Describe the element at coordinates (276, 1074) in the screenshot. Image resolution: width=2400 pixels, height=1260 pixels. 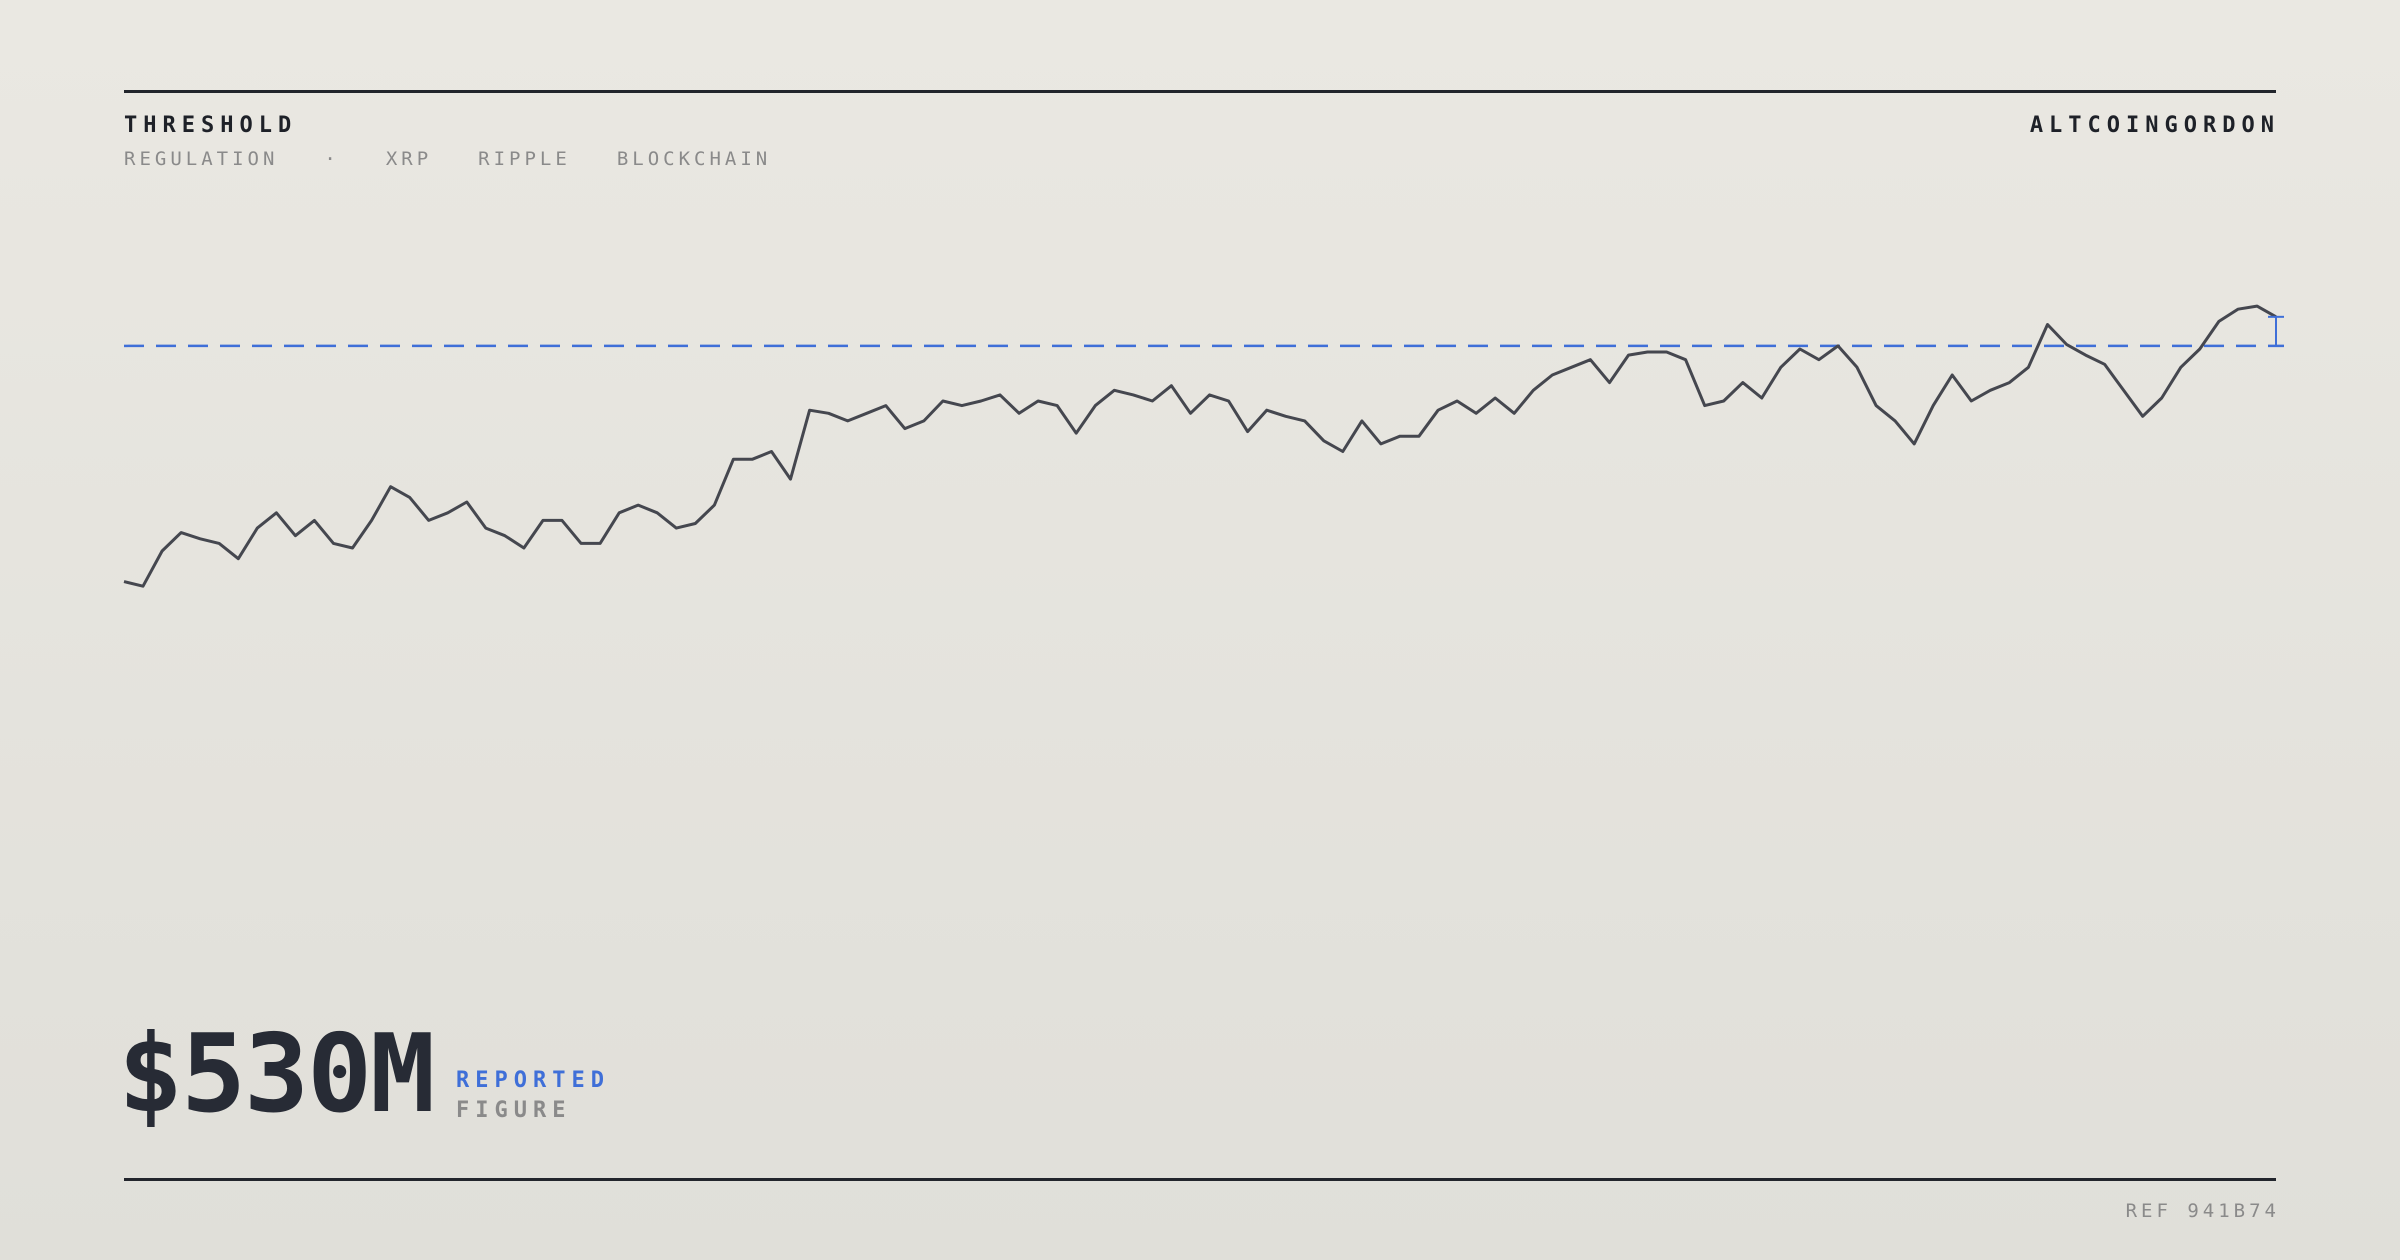
I see `figure-value: $530M` at that location.